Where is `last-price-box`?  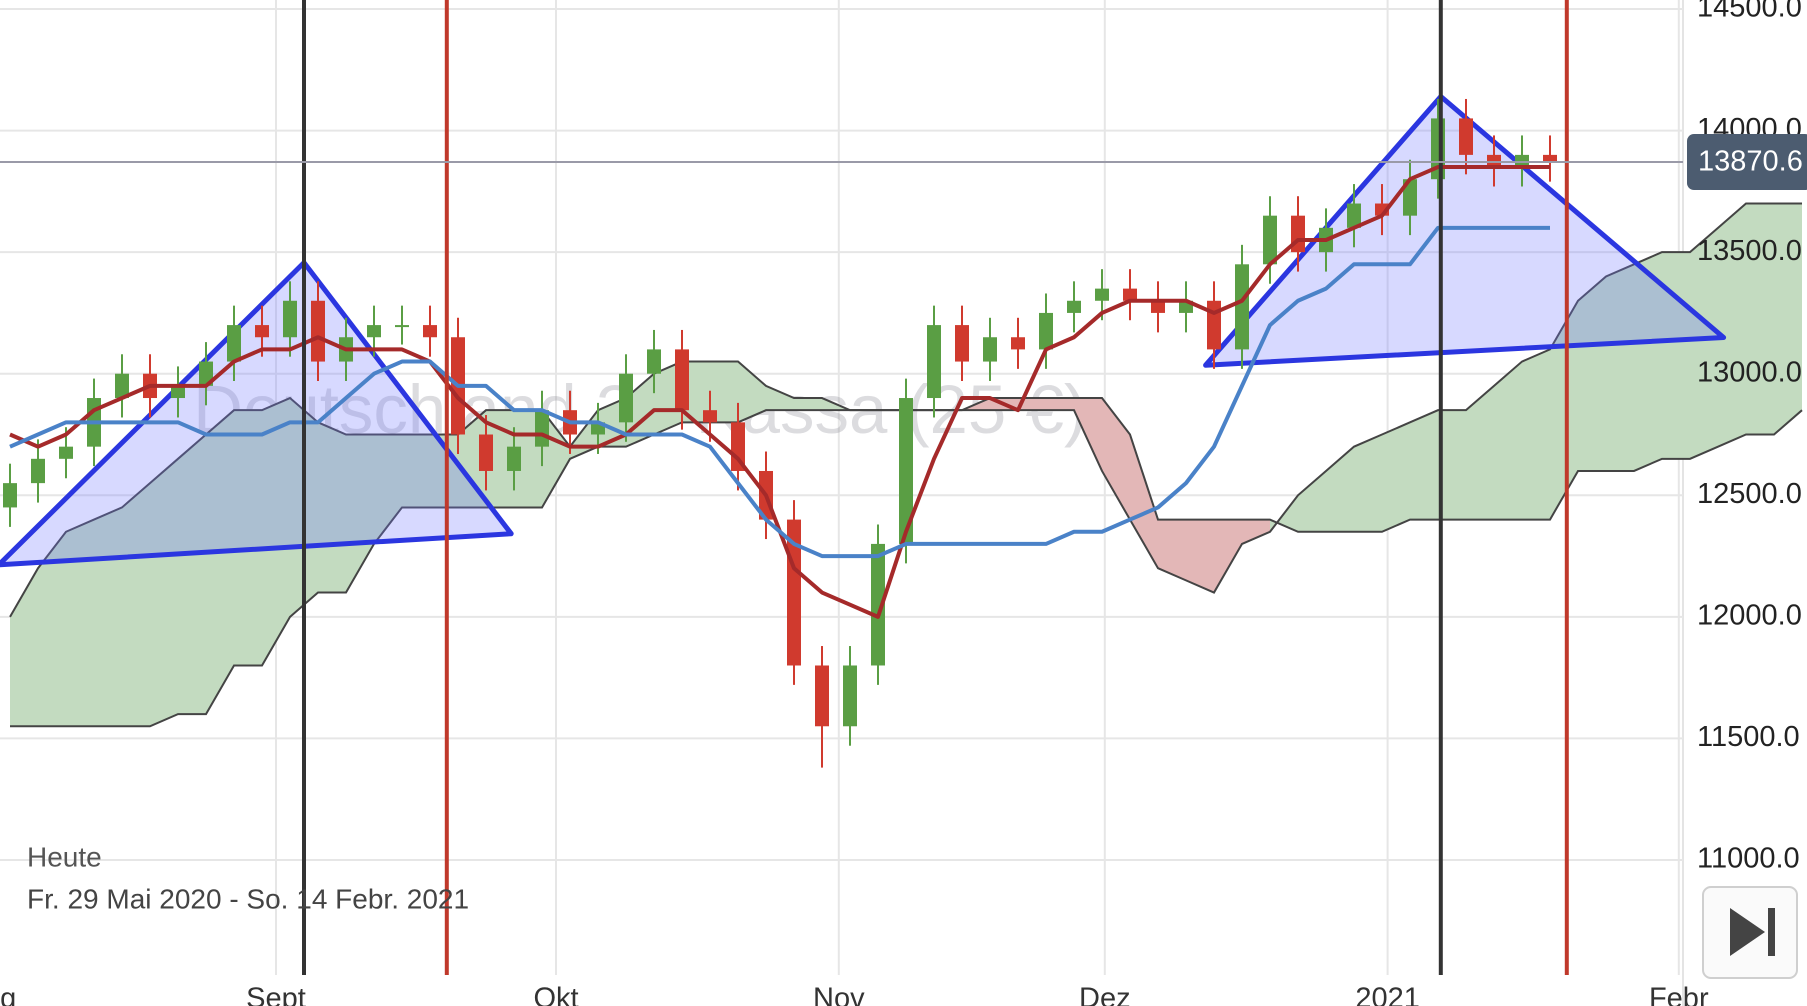
last-price-box is located at coordinates (1747, 162).